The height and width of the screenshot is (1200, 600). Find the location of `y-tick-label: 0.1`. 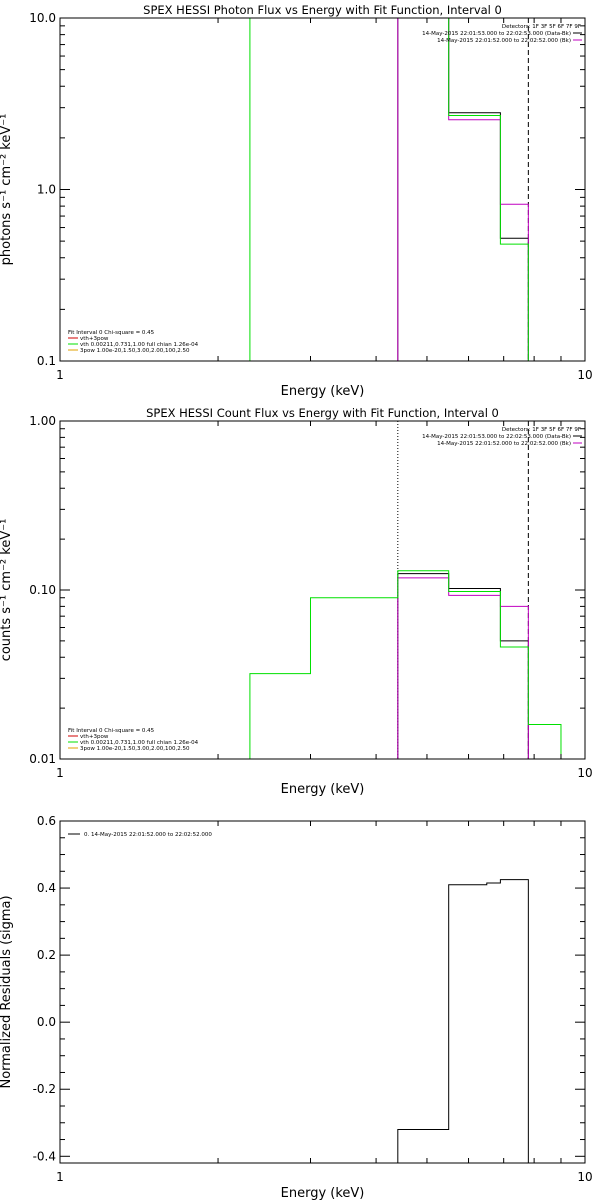

y-tick-label: 0.1 is located at coordinates (46, 361).